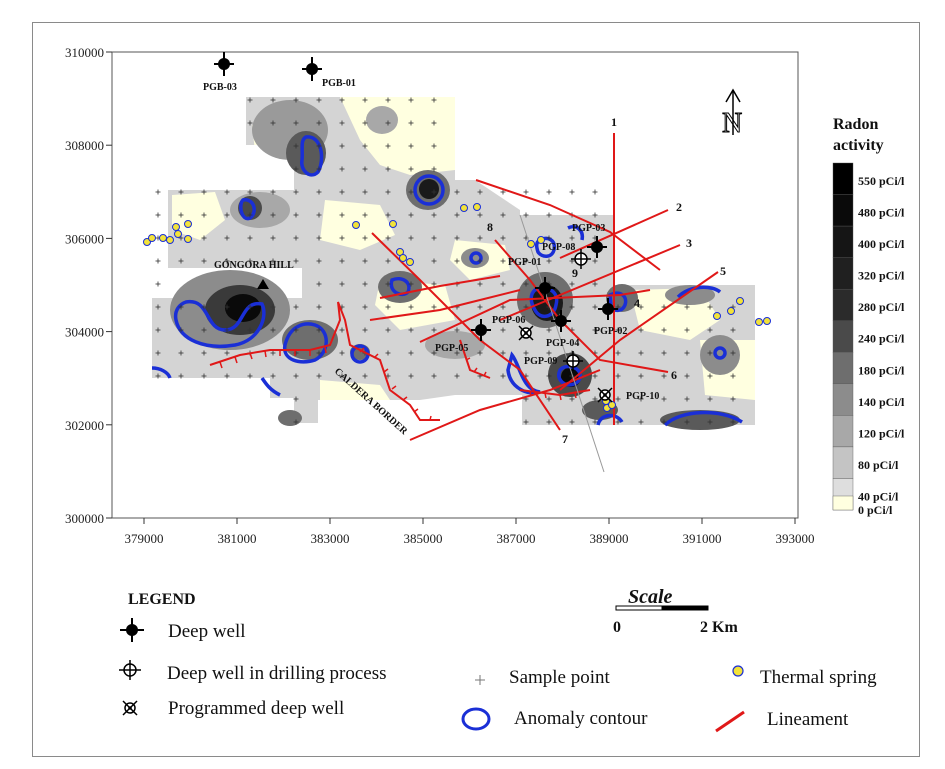 The width and height of the screenshot is (945, 769). Describe the element at coordinates (650, 597) in the screenshot. I see `scale-title: Scale` at that location.